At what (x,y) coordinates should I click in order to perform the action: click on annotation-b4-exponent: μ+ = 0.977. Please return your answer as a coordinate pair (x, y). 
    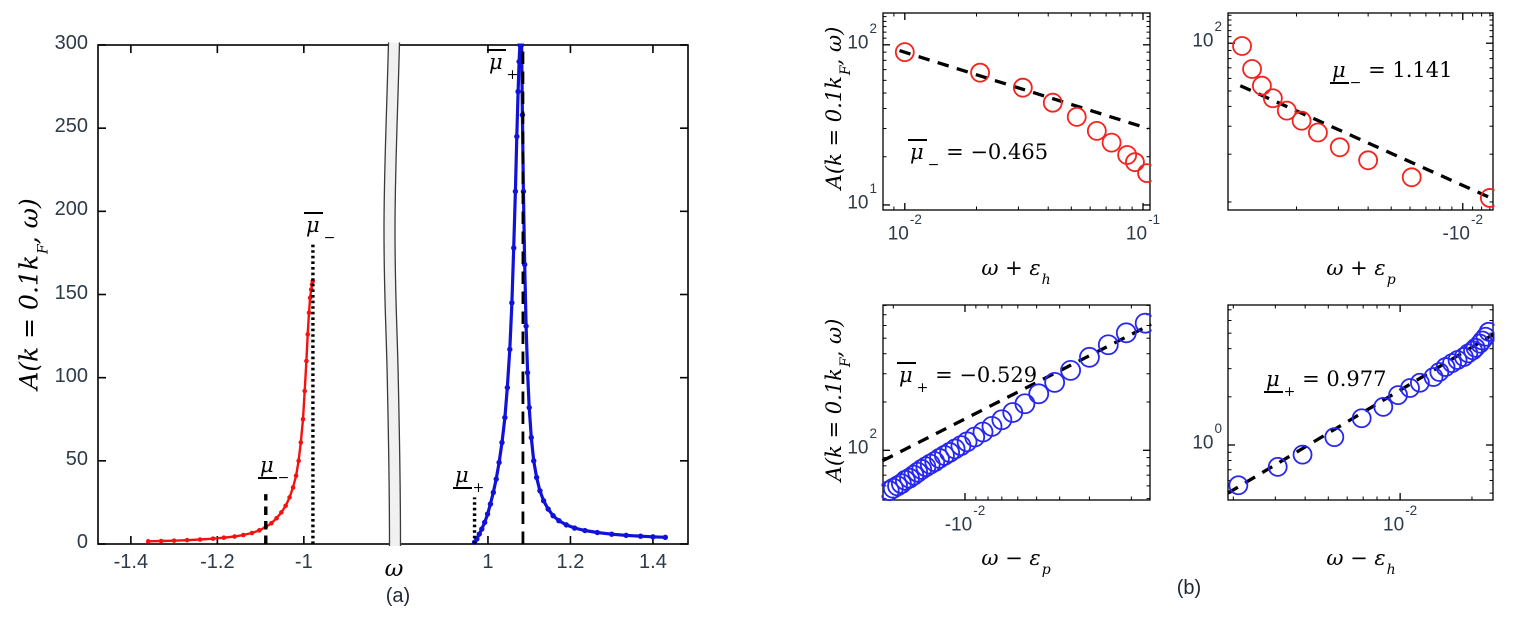
    Looking at the image, I should click on (1325, 383).